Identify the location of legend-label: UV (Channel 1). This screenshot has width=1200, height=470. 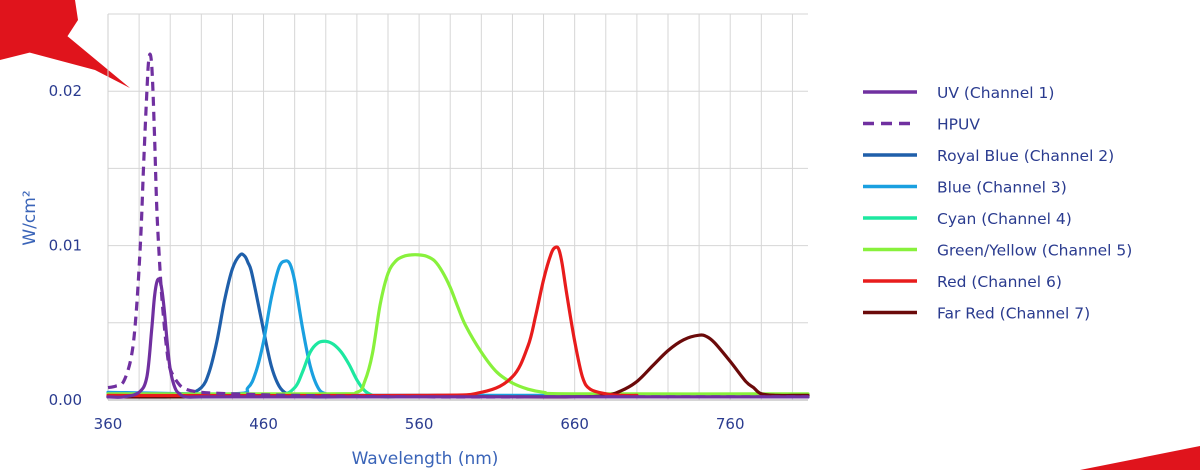
(995, 93).